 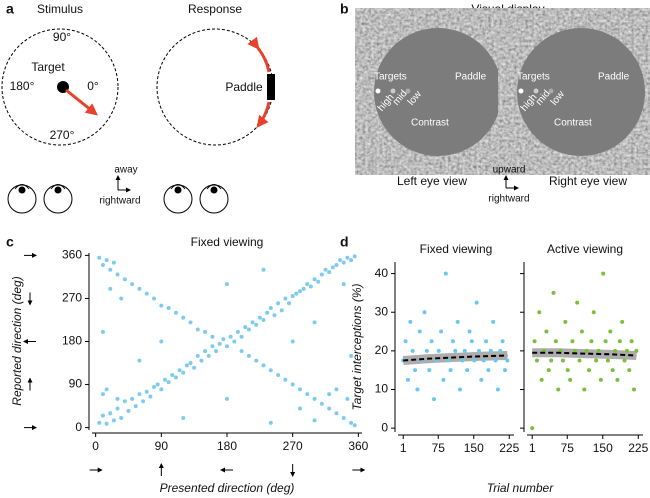 What do you see at coordinates (584, 354) in the screenshot?
I see `fit-line` at bounding box center [584, 354].